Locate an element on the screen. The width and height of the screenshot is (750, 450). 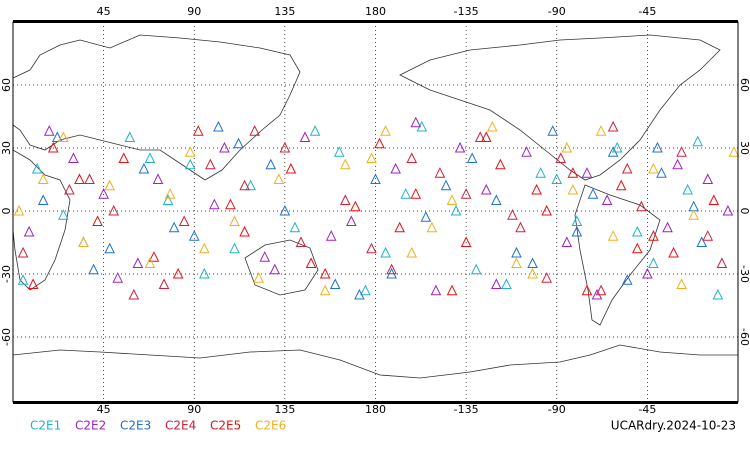
x-tick-label-bottom: -90 is located at coordinates (557, 409).